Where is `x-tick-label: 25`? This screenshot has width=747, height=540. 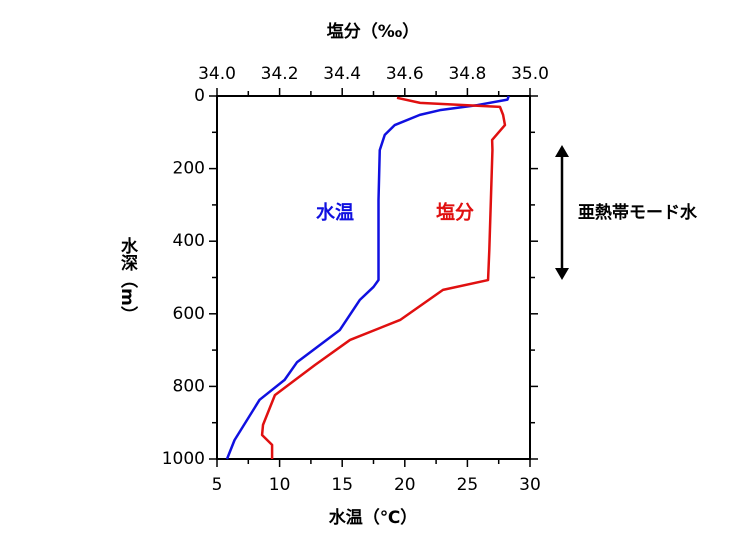 x-tick-label: 25 is located at coordinates (468, 485).